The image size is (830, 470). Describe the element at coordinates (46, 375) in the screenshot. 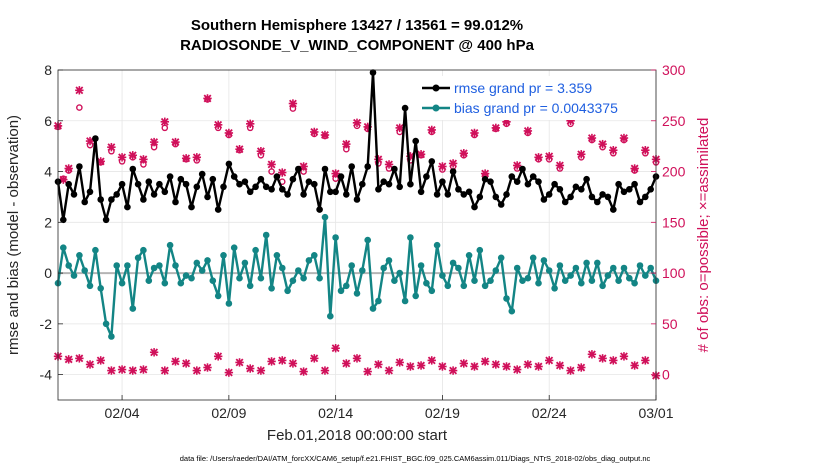

I see `y-left-tick-label: -4` at that location.